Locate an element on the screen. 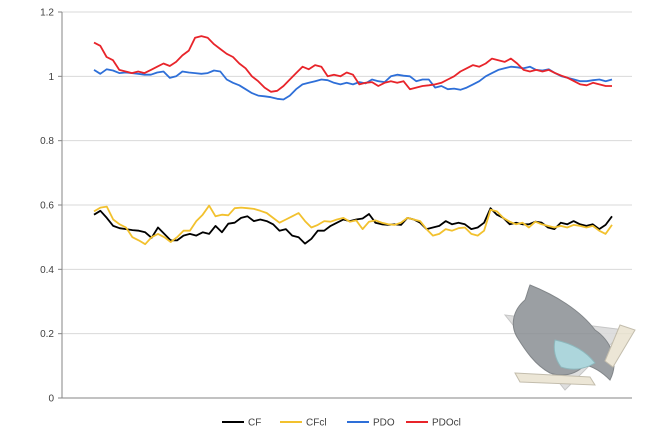 The height and width of the screenshot is (436, 645). legend-label-cfcl: CFcl is located at coordinates (316, 423).